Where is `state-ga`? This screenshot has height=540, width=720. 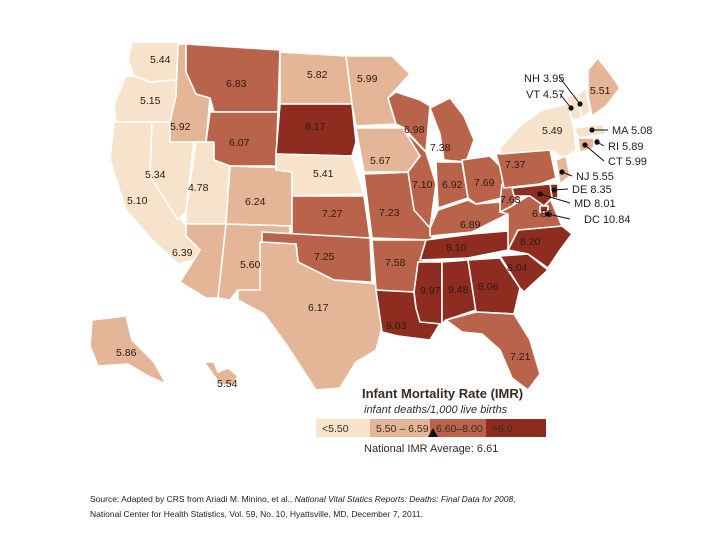 state-ga is located at coordinates (494, 286).